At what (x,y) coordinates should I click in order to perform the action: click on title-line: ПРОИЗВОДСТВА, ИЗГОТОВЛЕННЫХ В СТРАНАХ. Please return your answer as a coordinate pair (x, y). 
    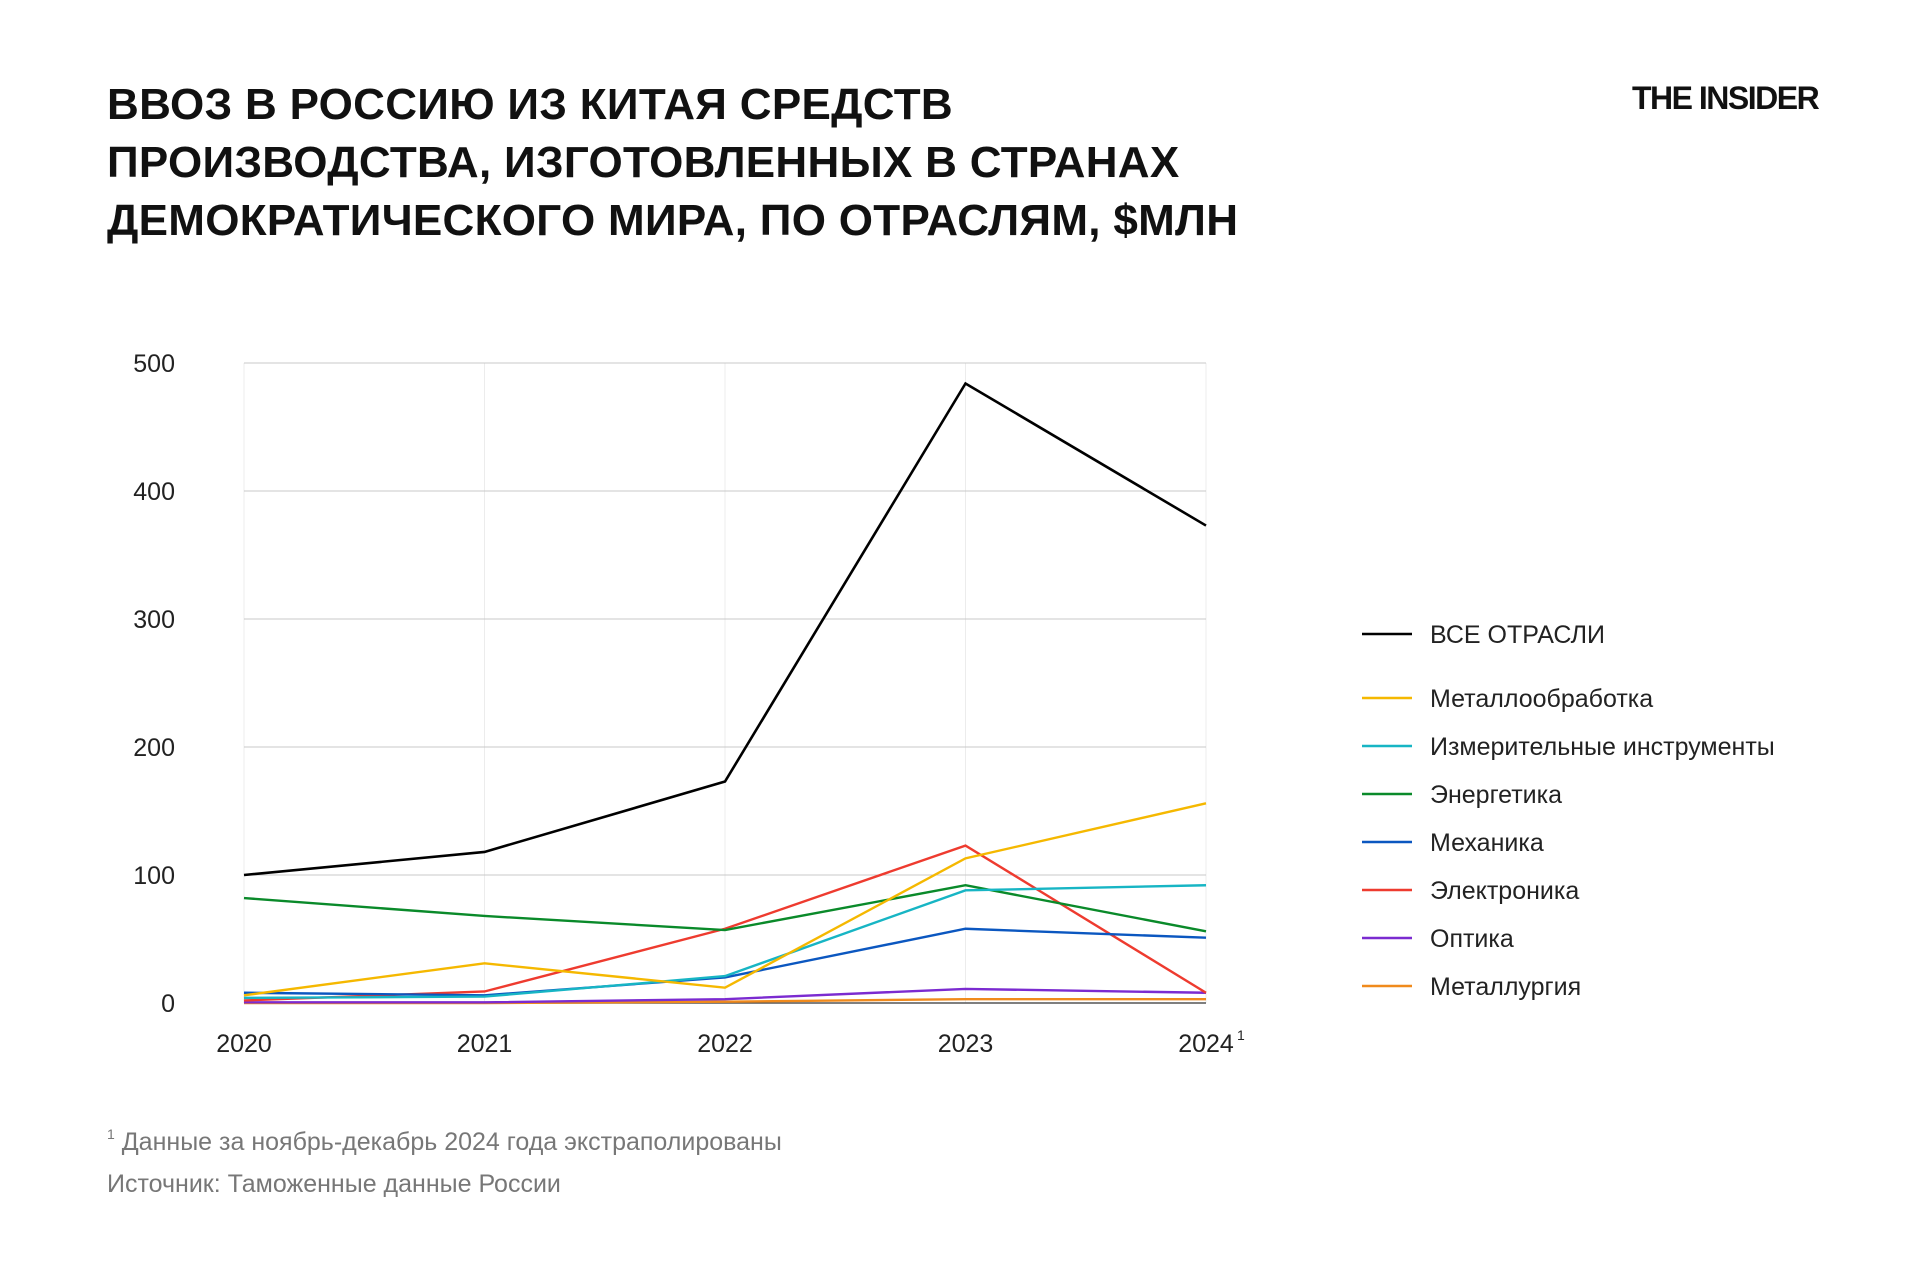
    Looking at the image, I should click on (643, 162).